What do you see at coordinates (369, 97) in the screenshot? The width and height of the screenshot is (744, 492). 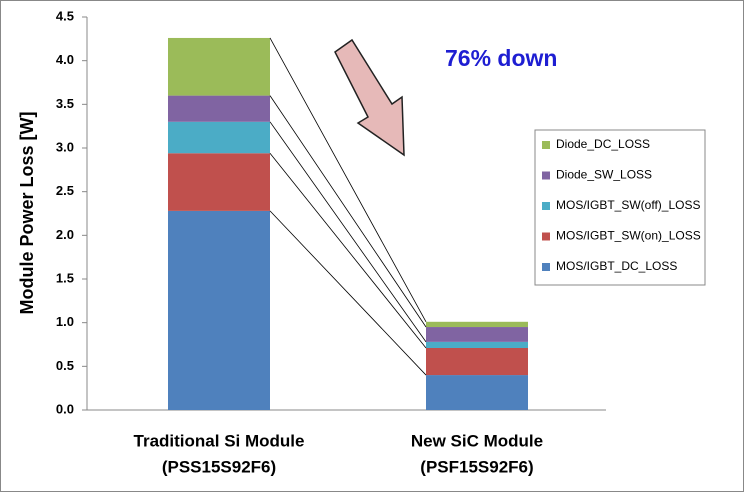 I see `arrow` at bounding box center [369, 97].